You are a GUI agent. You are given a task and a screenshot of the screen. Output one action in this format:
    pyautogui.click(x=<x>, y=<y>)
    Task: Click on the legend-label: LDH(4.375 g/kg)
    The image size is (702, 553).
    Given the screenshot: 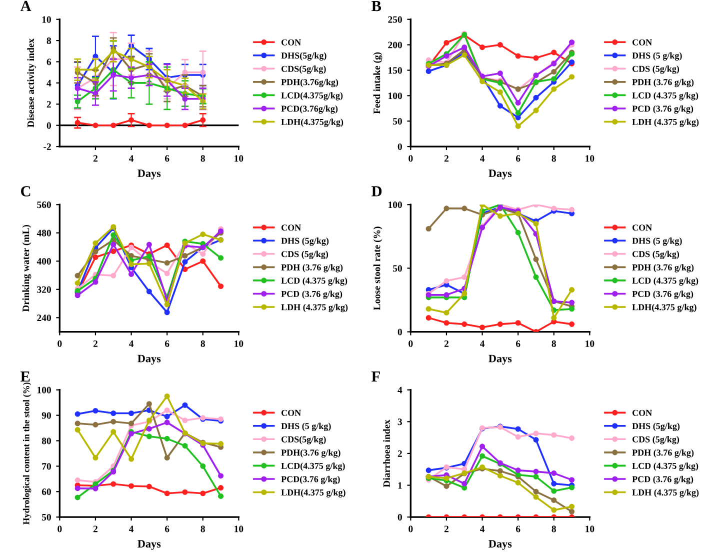 What is the action you would take?
    pyautogui.click(x=313, y=493)
    